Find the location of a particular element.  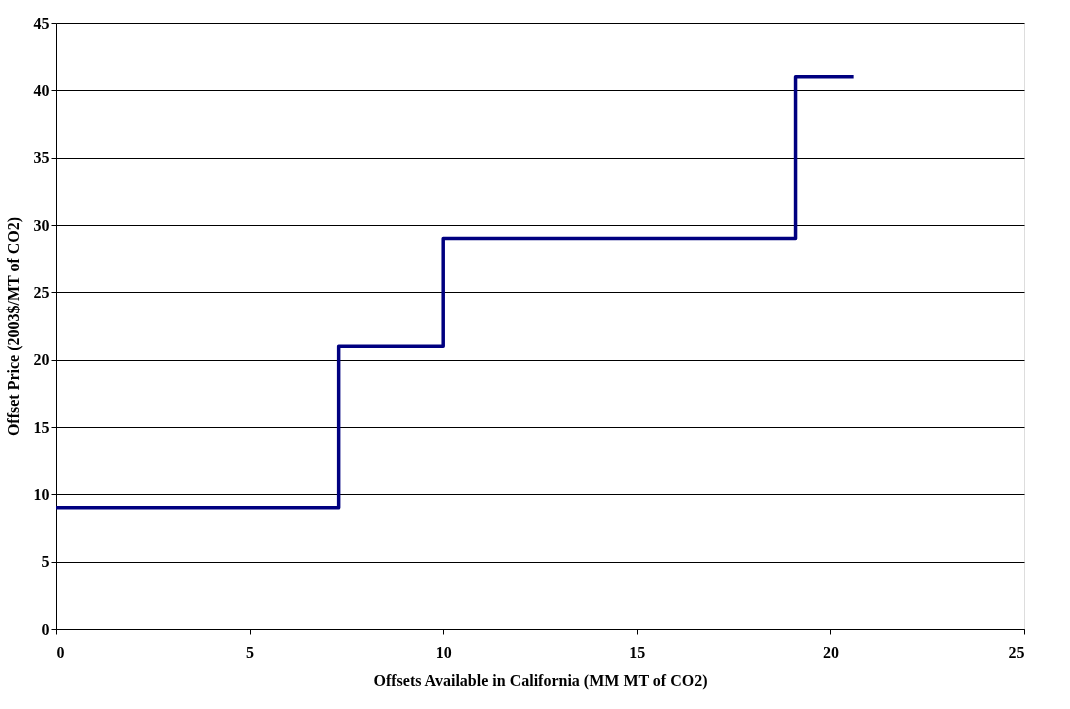

x-axis-title: Offsets Available in California (MM MT of CO2) is located at coordinates (540, 680).